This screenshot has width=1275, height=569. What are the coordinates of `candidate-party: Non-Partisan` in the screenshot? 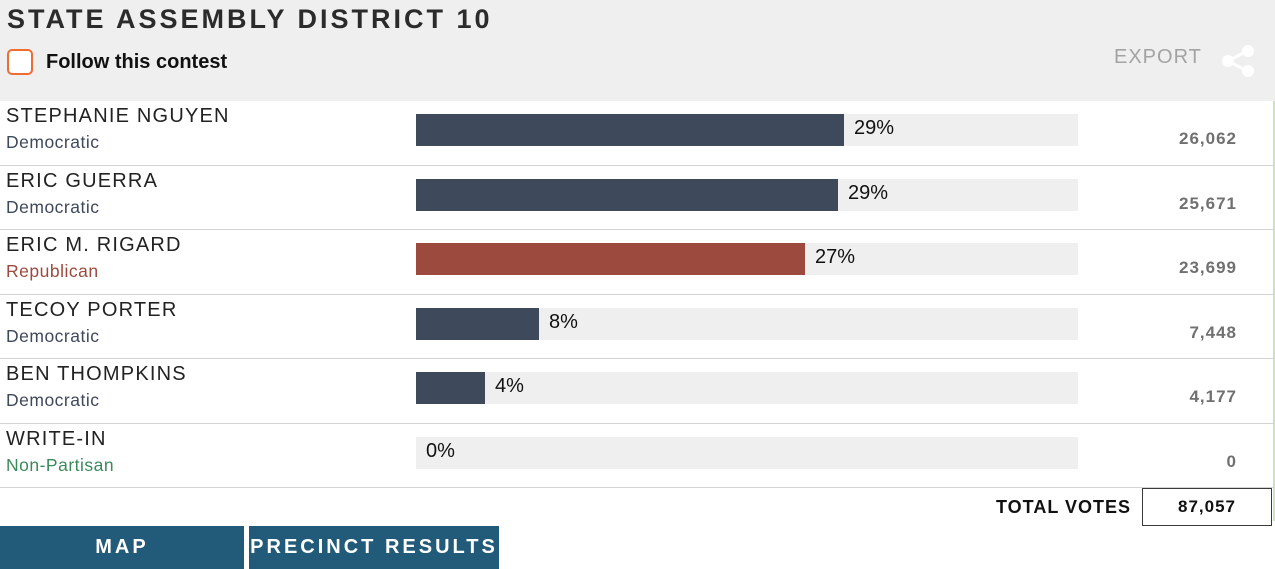 It's located at (60, 464).